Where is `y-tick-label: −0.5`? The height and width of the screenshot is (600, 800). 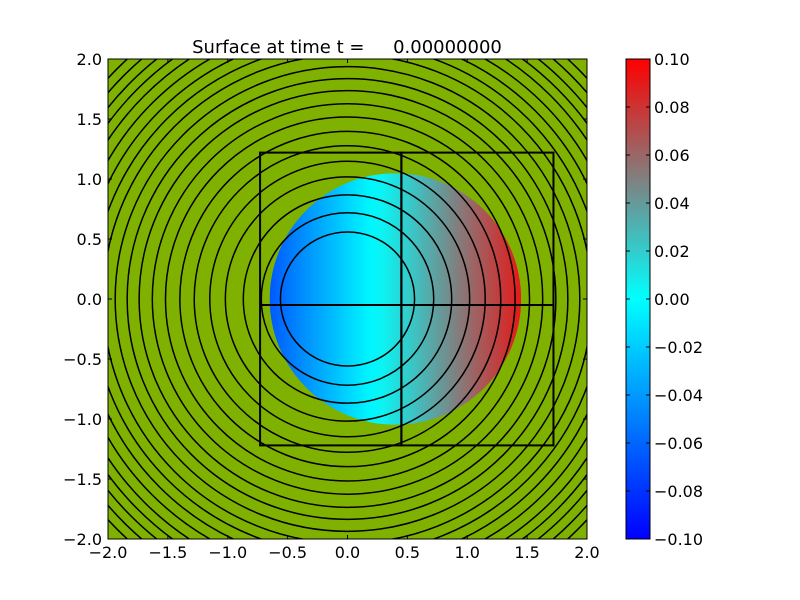 y-tick-label: −0.5 is located at coordinates (82, 359).